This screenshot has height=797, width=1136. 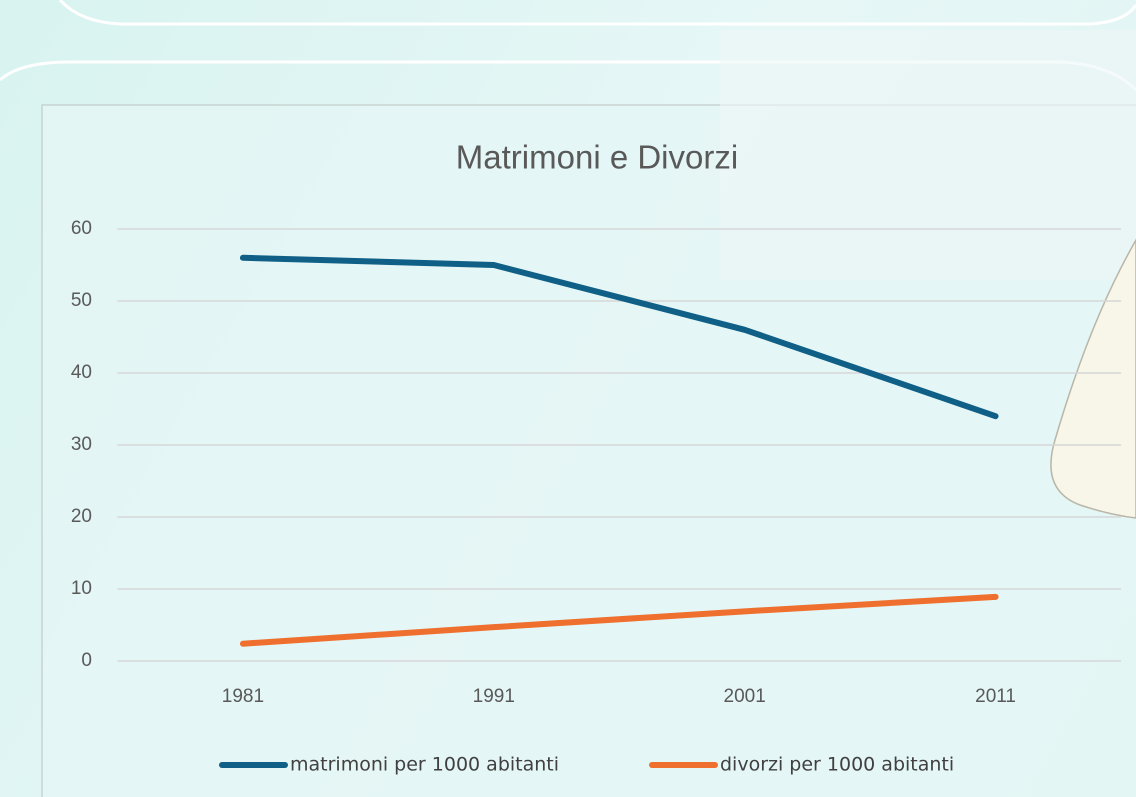 I want to click on frame-top, so click(x=597, y=13).